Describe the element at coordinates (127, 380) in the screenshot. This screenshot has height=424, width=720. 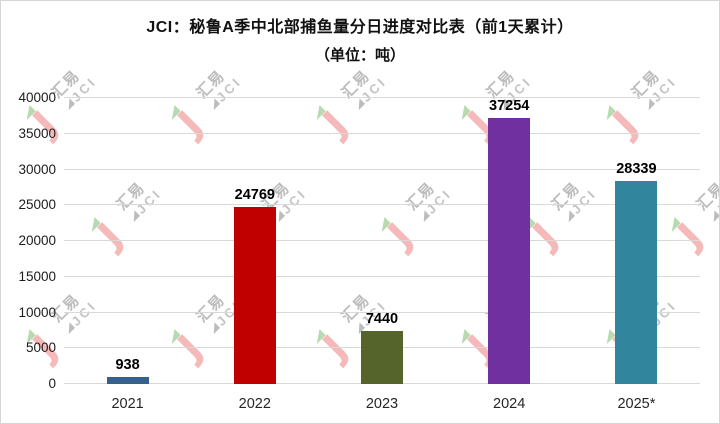
I see `bar-2021` at that location.